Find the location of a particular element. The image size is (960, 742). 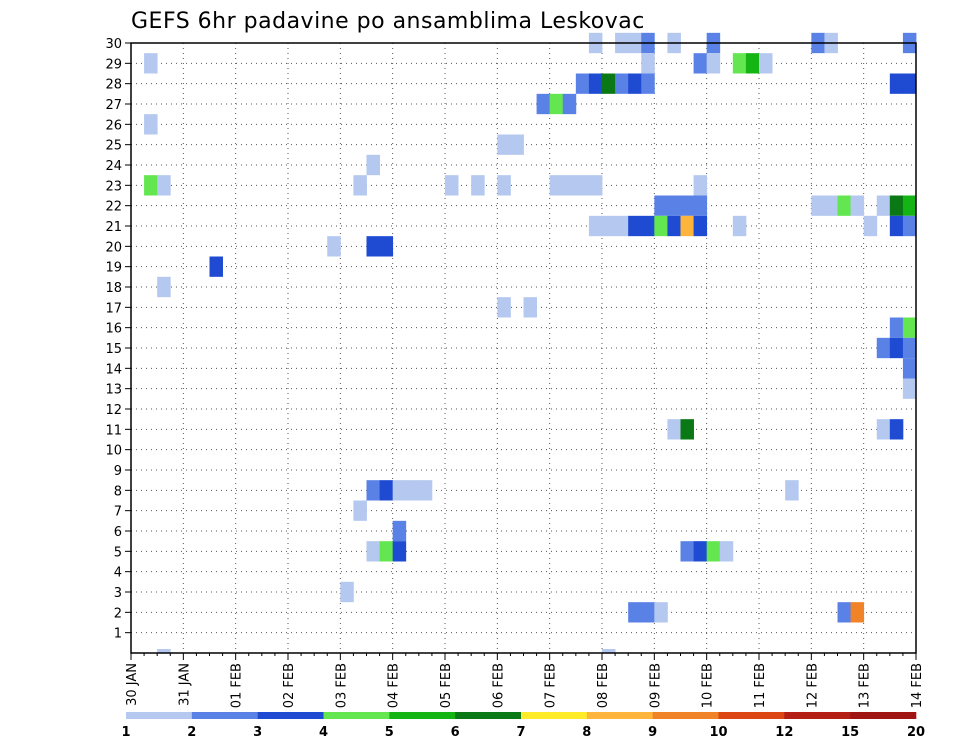

colorbar: 1 2 3 4 5 6 7 8 9 10 12 15 20 is located at coordinates (523, 726).